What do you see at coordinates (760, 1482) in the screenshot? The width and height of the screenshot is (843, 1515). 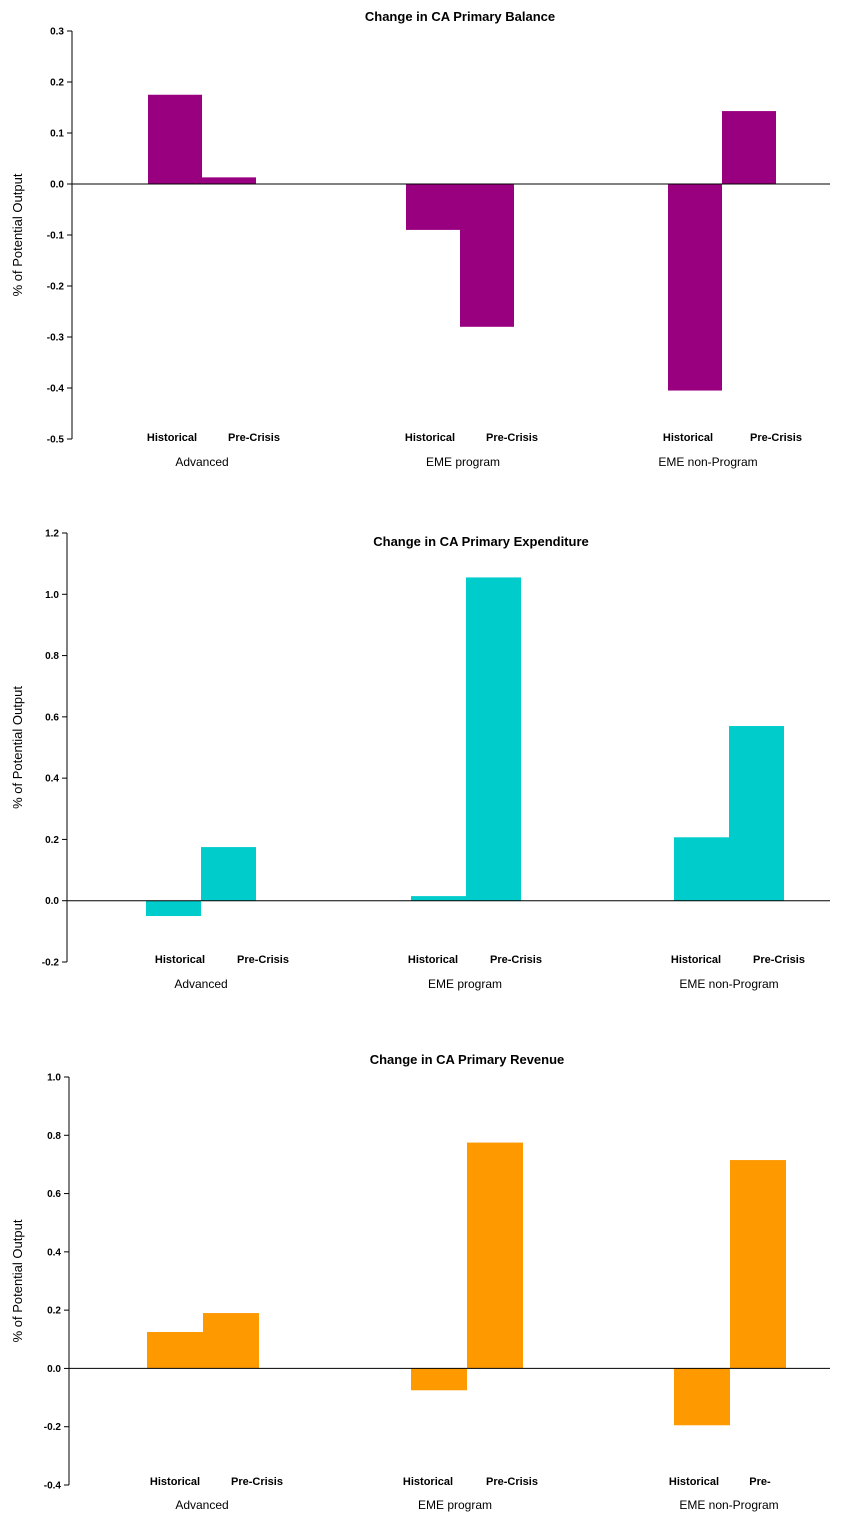 I see `bar-category-label: Pre-` at bounding box center [760, 1482].